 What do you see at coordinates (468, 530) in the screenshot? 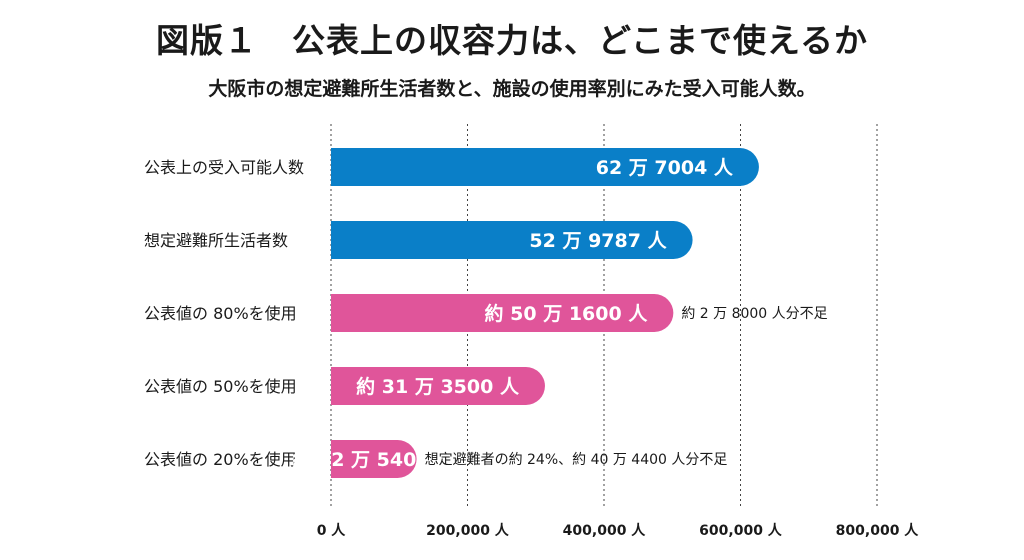
I see `x-tick-label: 200,000 人` at bounding box center [468, 530].